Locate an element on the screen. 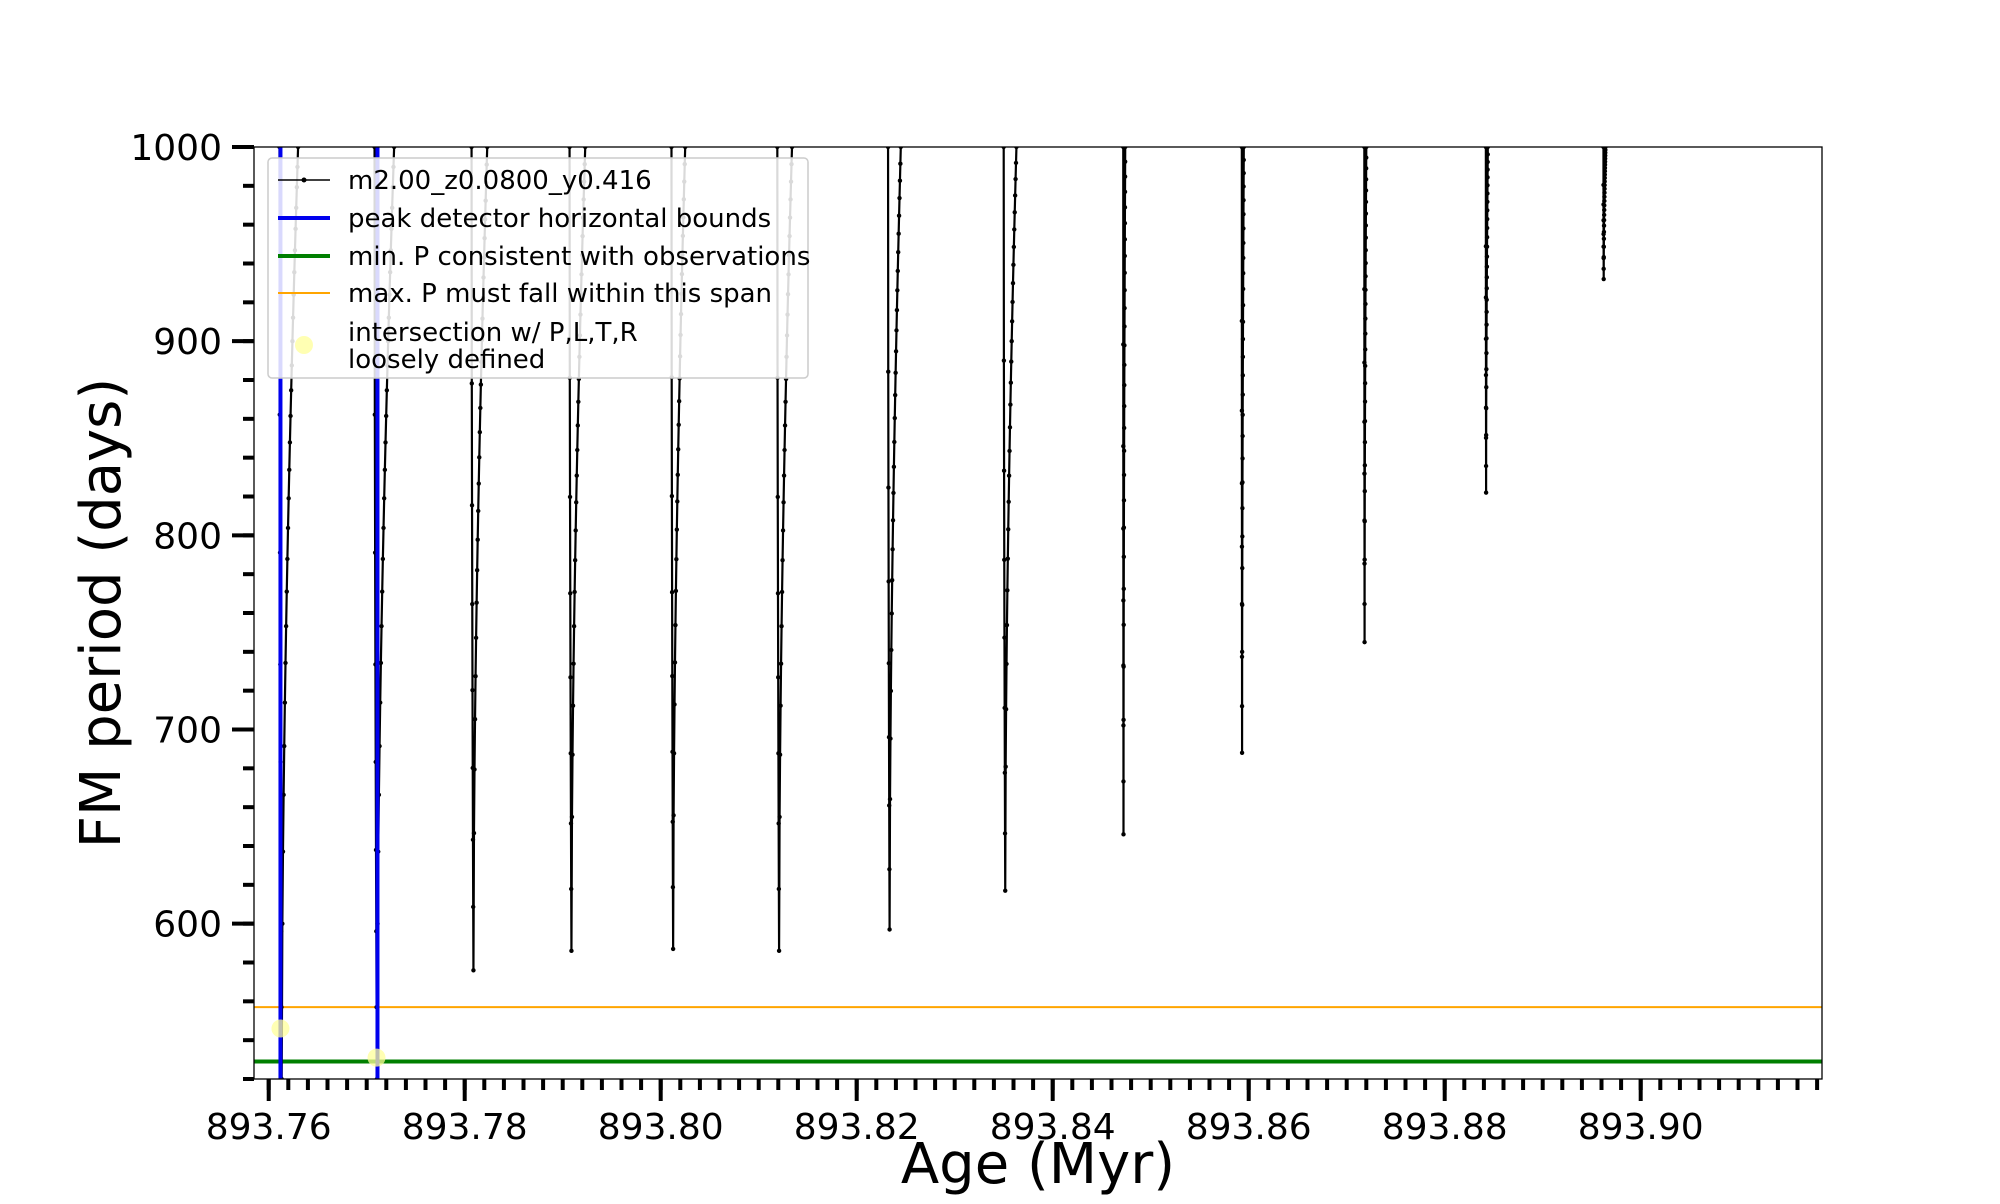  y-tick-label: 600 is located at coordinates (187, 925).